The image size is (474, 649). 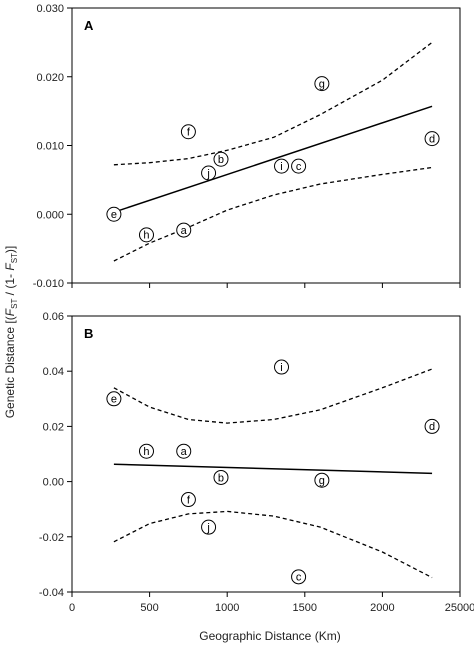 I want to click on panel-b-point-label-h: h, so click(x=146, y=452).